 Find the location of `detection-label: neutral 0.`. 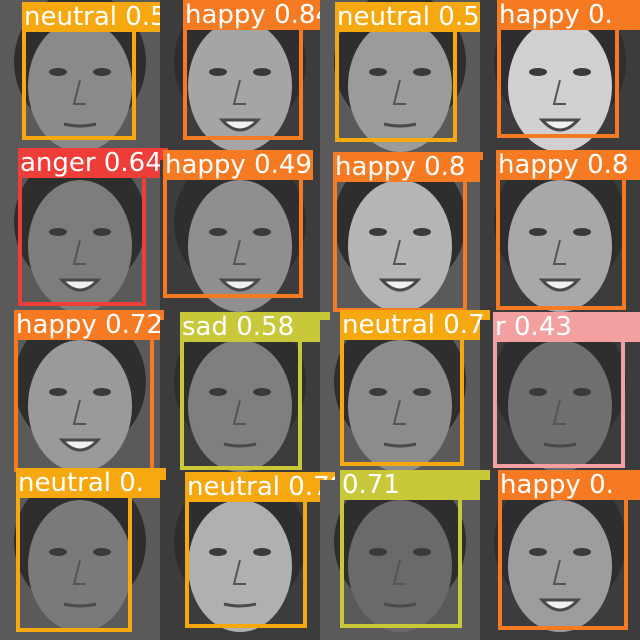

detection-label: neutral 0. is located at coordinates (91, 483).